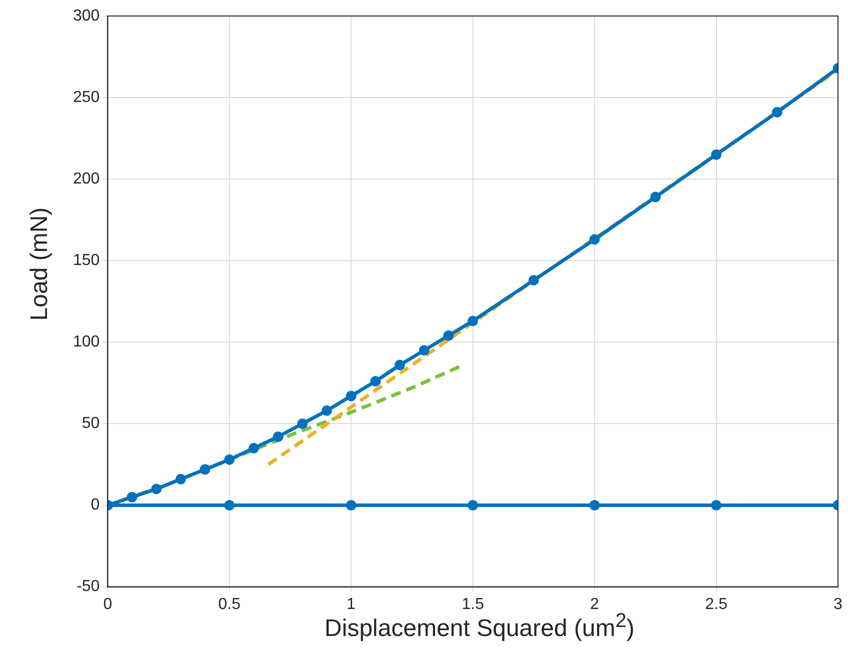 Image resolution: width=848 pixels, height=669 pixels. What do you see at coordinates (716, 604) in the screenshot?
I see `x-tick-label: 2.5` at bounding box center [716, 604].